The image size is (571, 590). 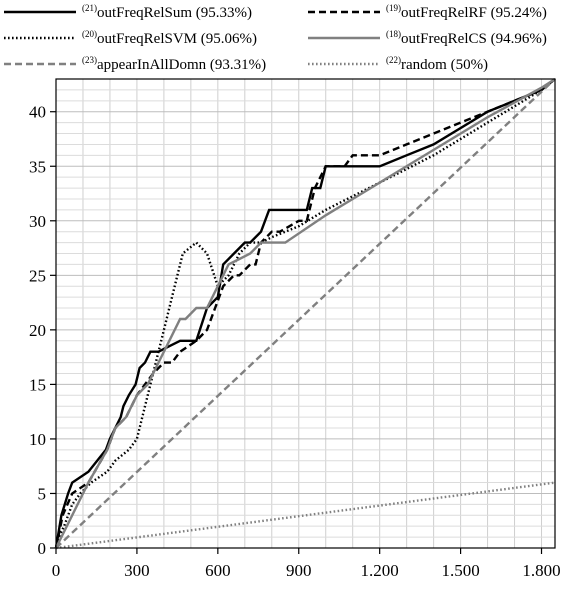 I want to click on y-tick-label: 5, so click(x=42, y=493).